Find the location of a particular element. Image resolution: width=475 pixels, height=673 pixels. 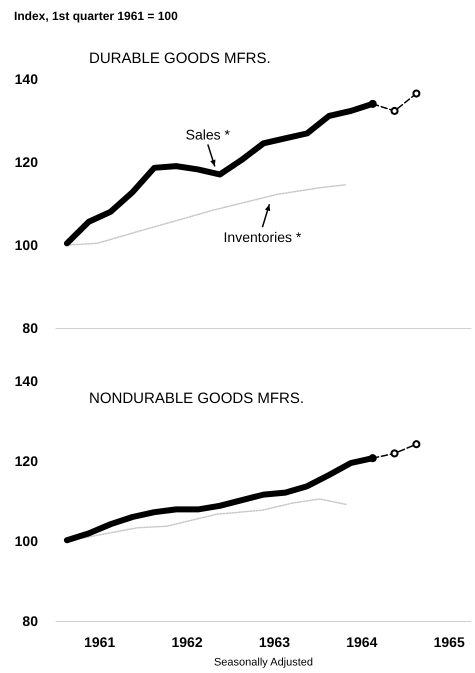

chart-title: DURABLE GOODS MFRS. is located at coordinates (180, 58).